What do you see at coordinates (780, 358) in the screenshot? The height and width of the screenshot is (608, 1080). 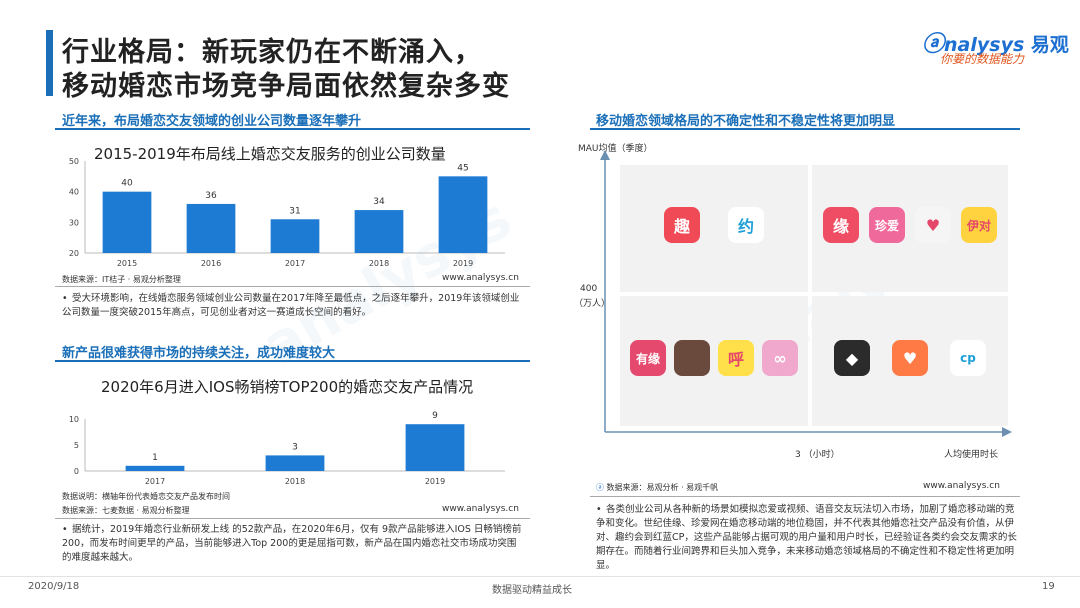 I see `rings-app-icon: ∞` at bounding box center [780, 358].